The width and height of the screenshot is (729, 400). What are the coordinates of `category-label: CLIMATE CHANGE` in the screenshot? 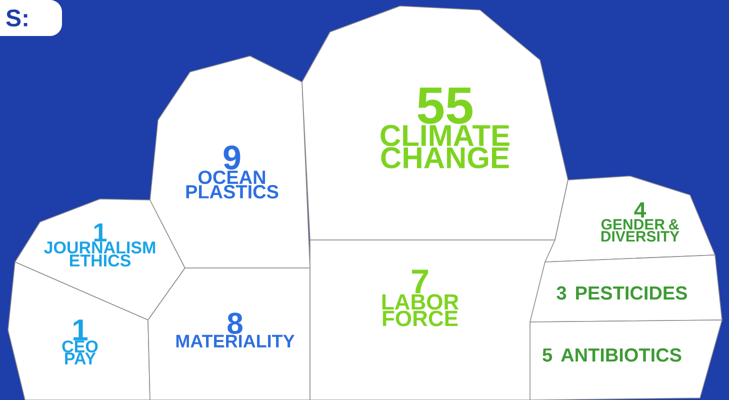 It's located at (445, 146).